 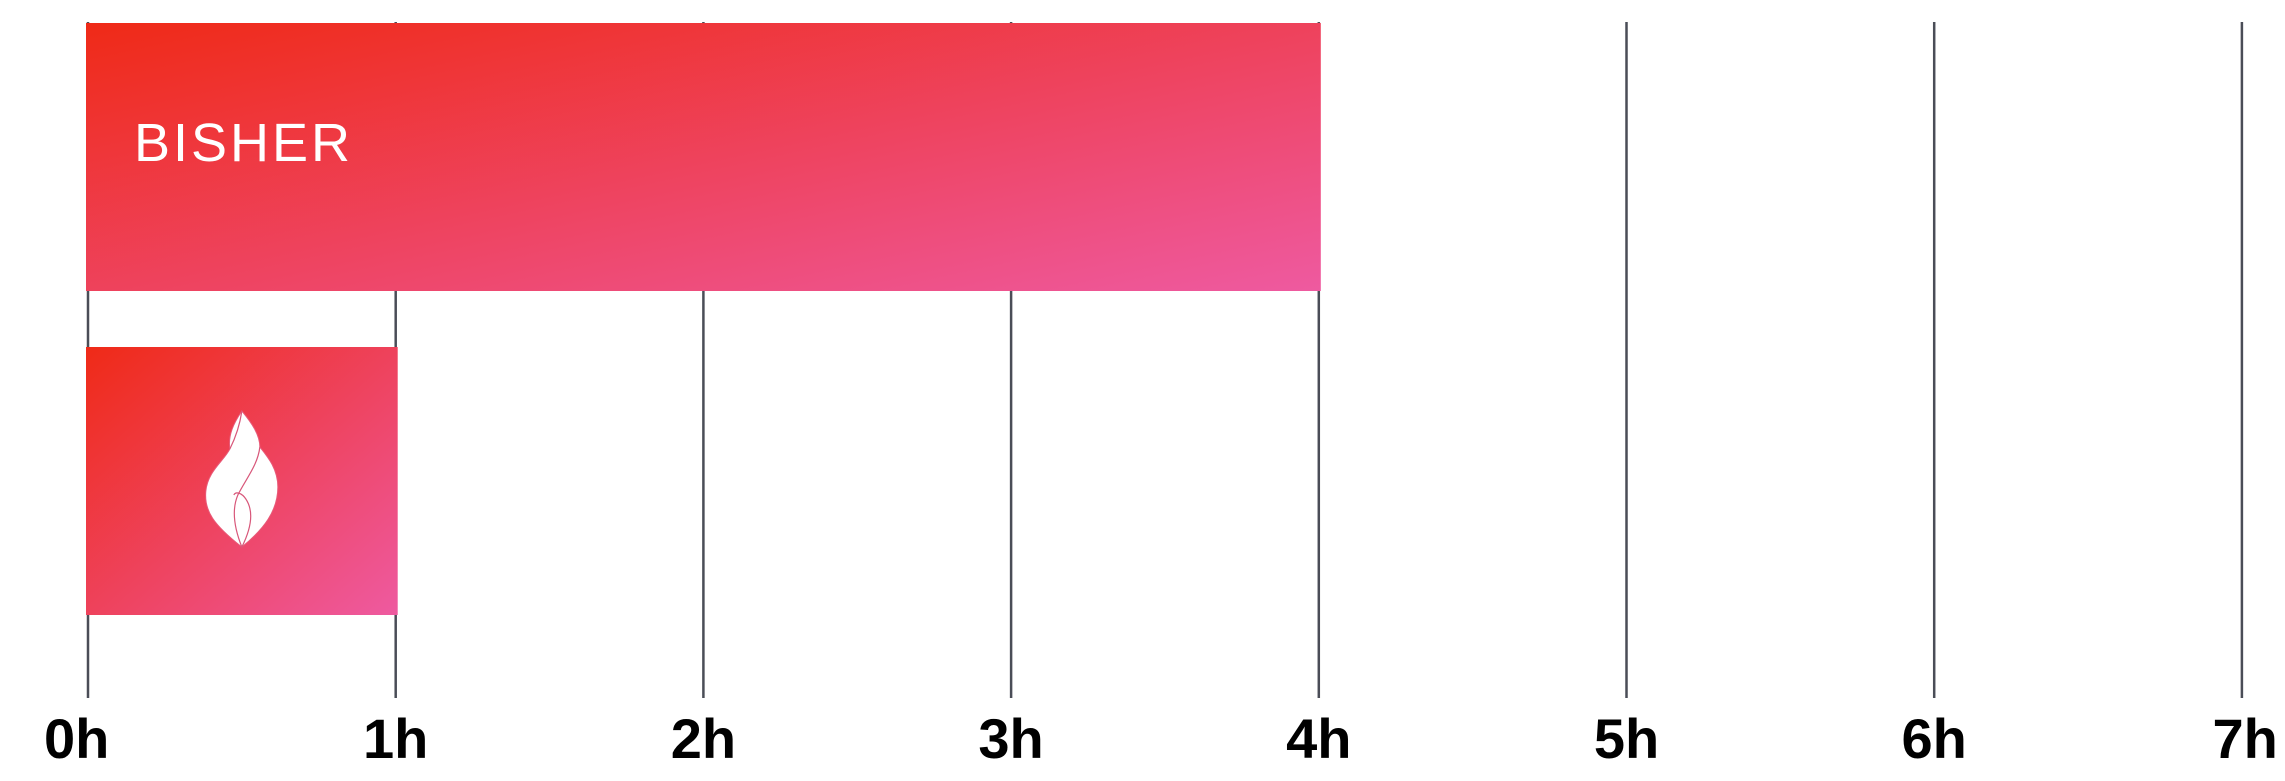 I want to click on flame-icon, so click(x=242, y=479).